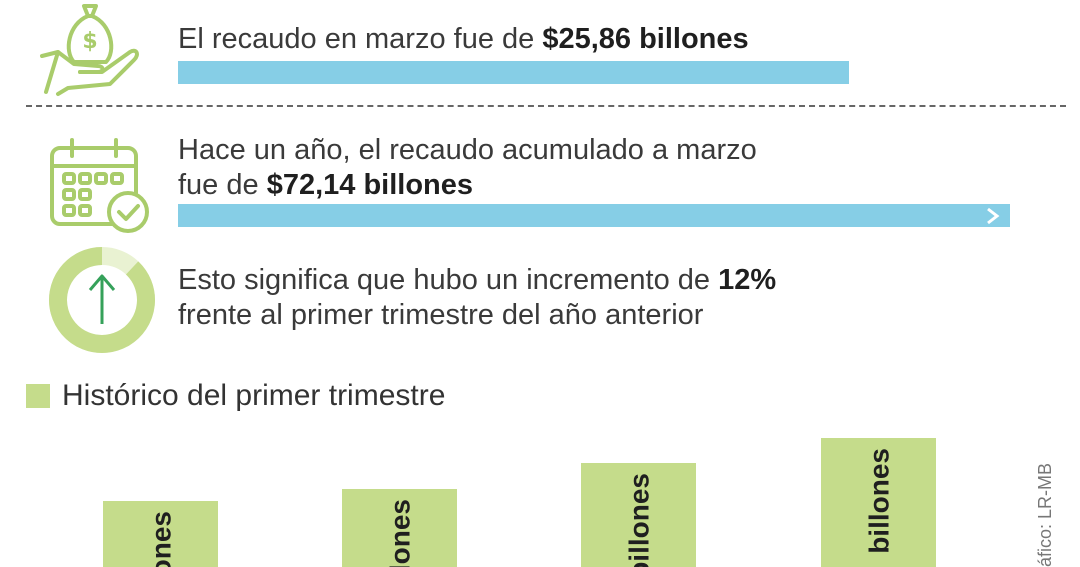 The height and width of the screenshot is (567, 1080). Describe the element at coordinates (38, 396) in the screenshot. I see `legend-swatch` at that location.